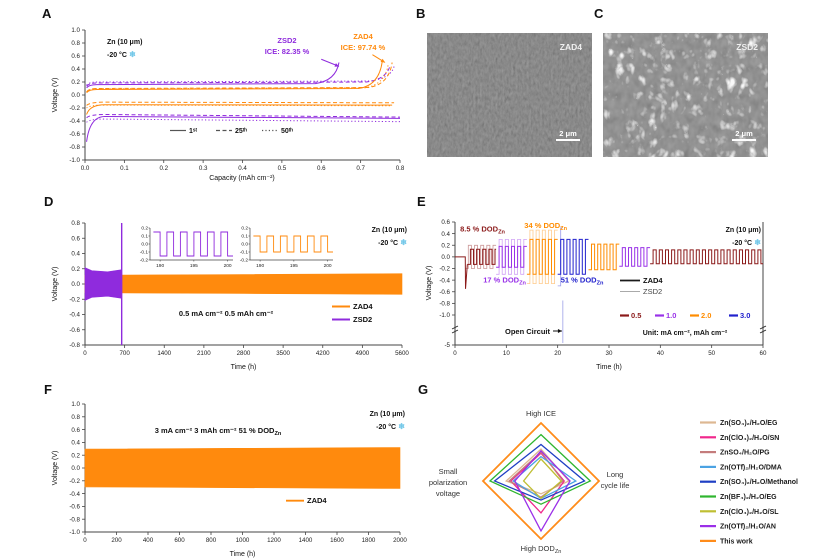 Image resolution: width=830 pixels, height=560 pixels. I want to click on panel-label-f: F, so click(48, 389).